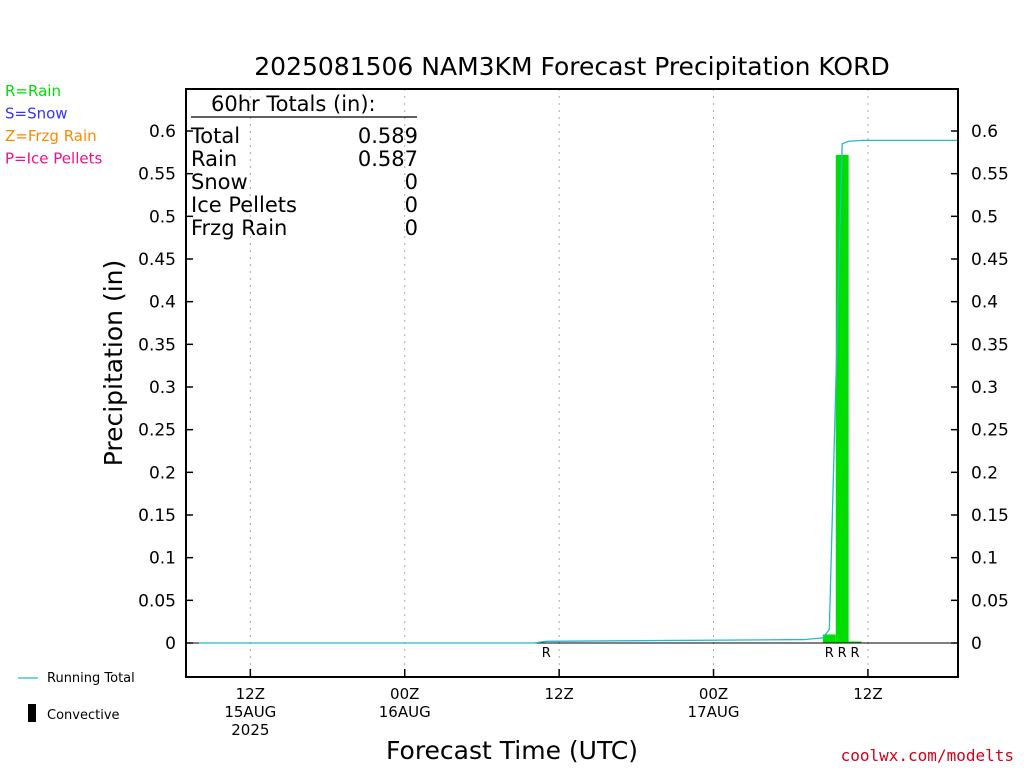  Describe the element at coordinates (219, 182) in the screenshot. I see `totals-row-label: Snow` at that location.